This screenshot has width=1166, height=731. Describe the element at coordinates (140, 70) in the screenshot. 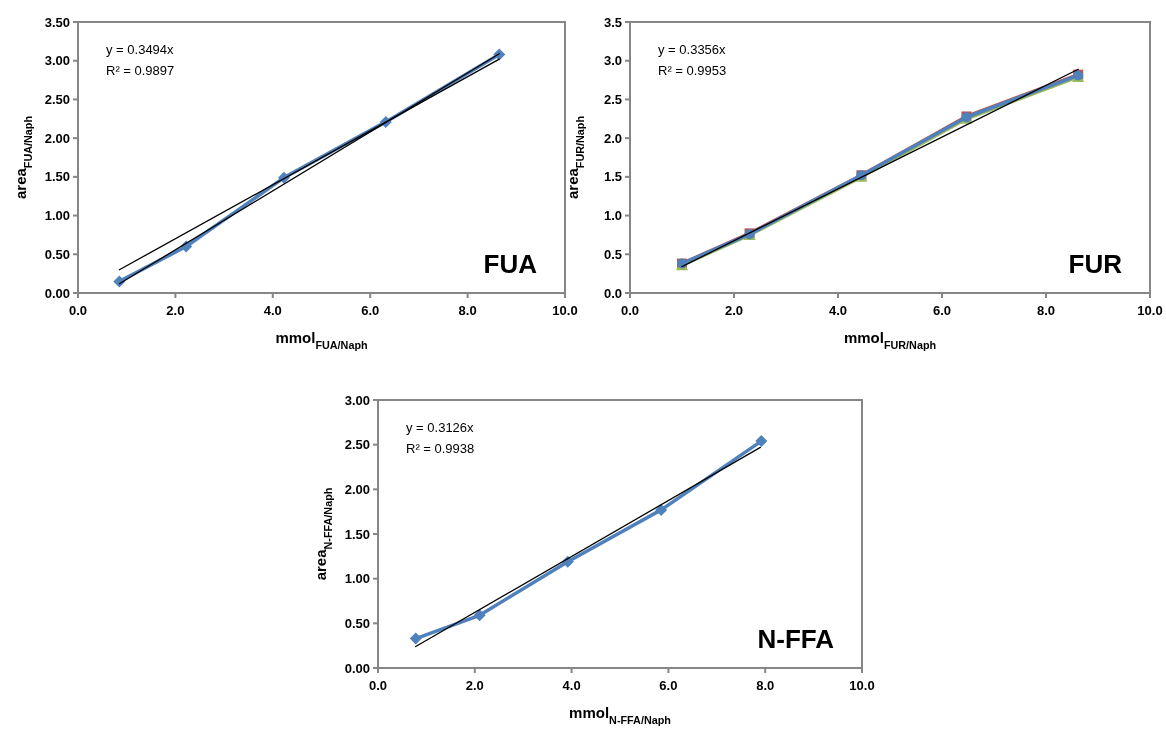

I see `annotation: R² = 0.9897` at that location.